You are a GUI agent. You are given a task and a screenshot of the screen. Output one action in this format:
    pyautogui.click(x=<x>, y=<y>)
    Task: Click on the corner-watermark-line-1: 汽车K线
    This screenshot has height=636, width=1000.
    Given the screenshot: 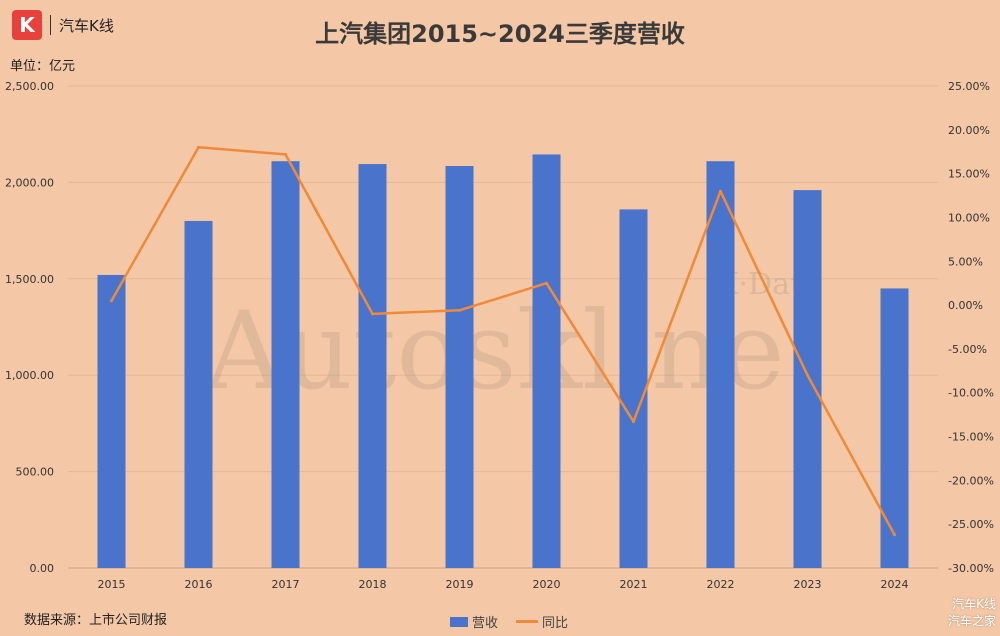 What is the action you would take?
    pyautogui.click(x=974, y=604)
    